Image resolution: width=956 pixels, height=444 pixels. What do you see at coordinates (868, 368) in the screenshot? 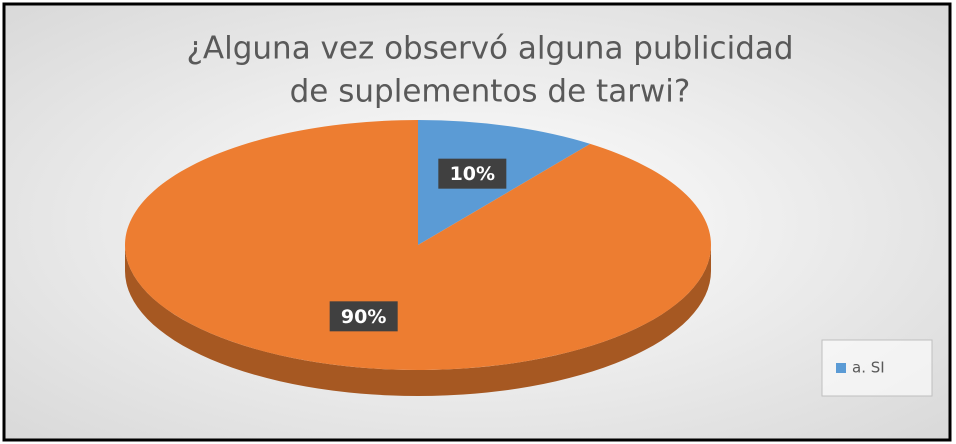
I see `legend-label: a. SI` at bounding box center [868, 368].